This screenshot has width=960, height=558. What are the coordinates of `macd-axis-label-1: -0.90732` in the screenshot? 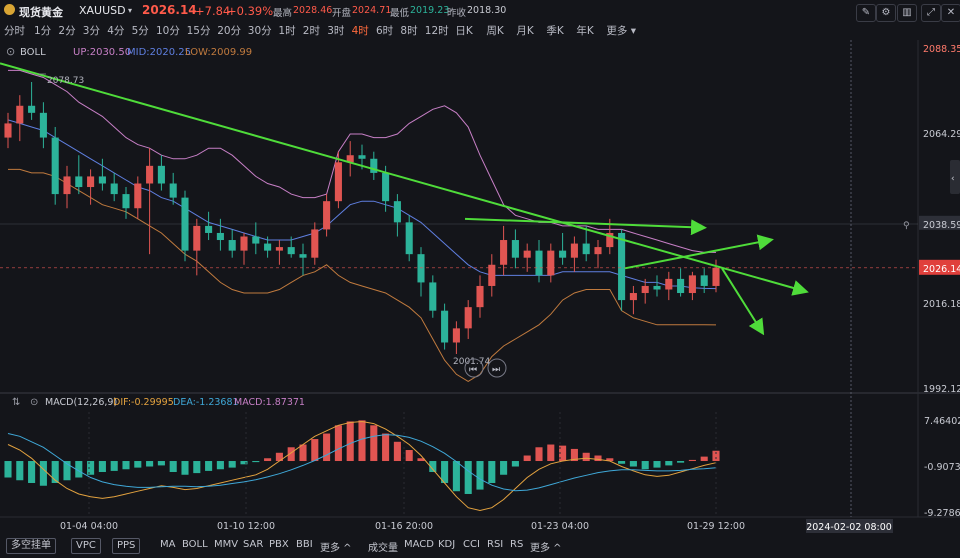 It's located at (942, 467).